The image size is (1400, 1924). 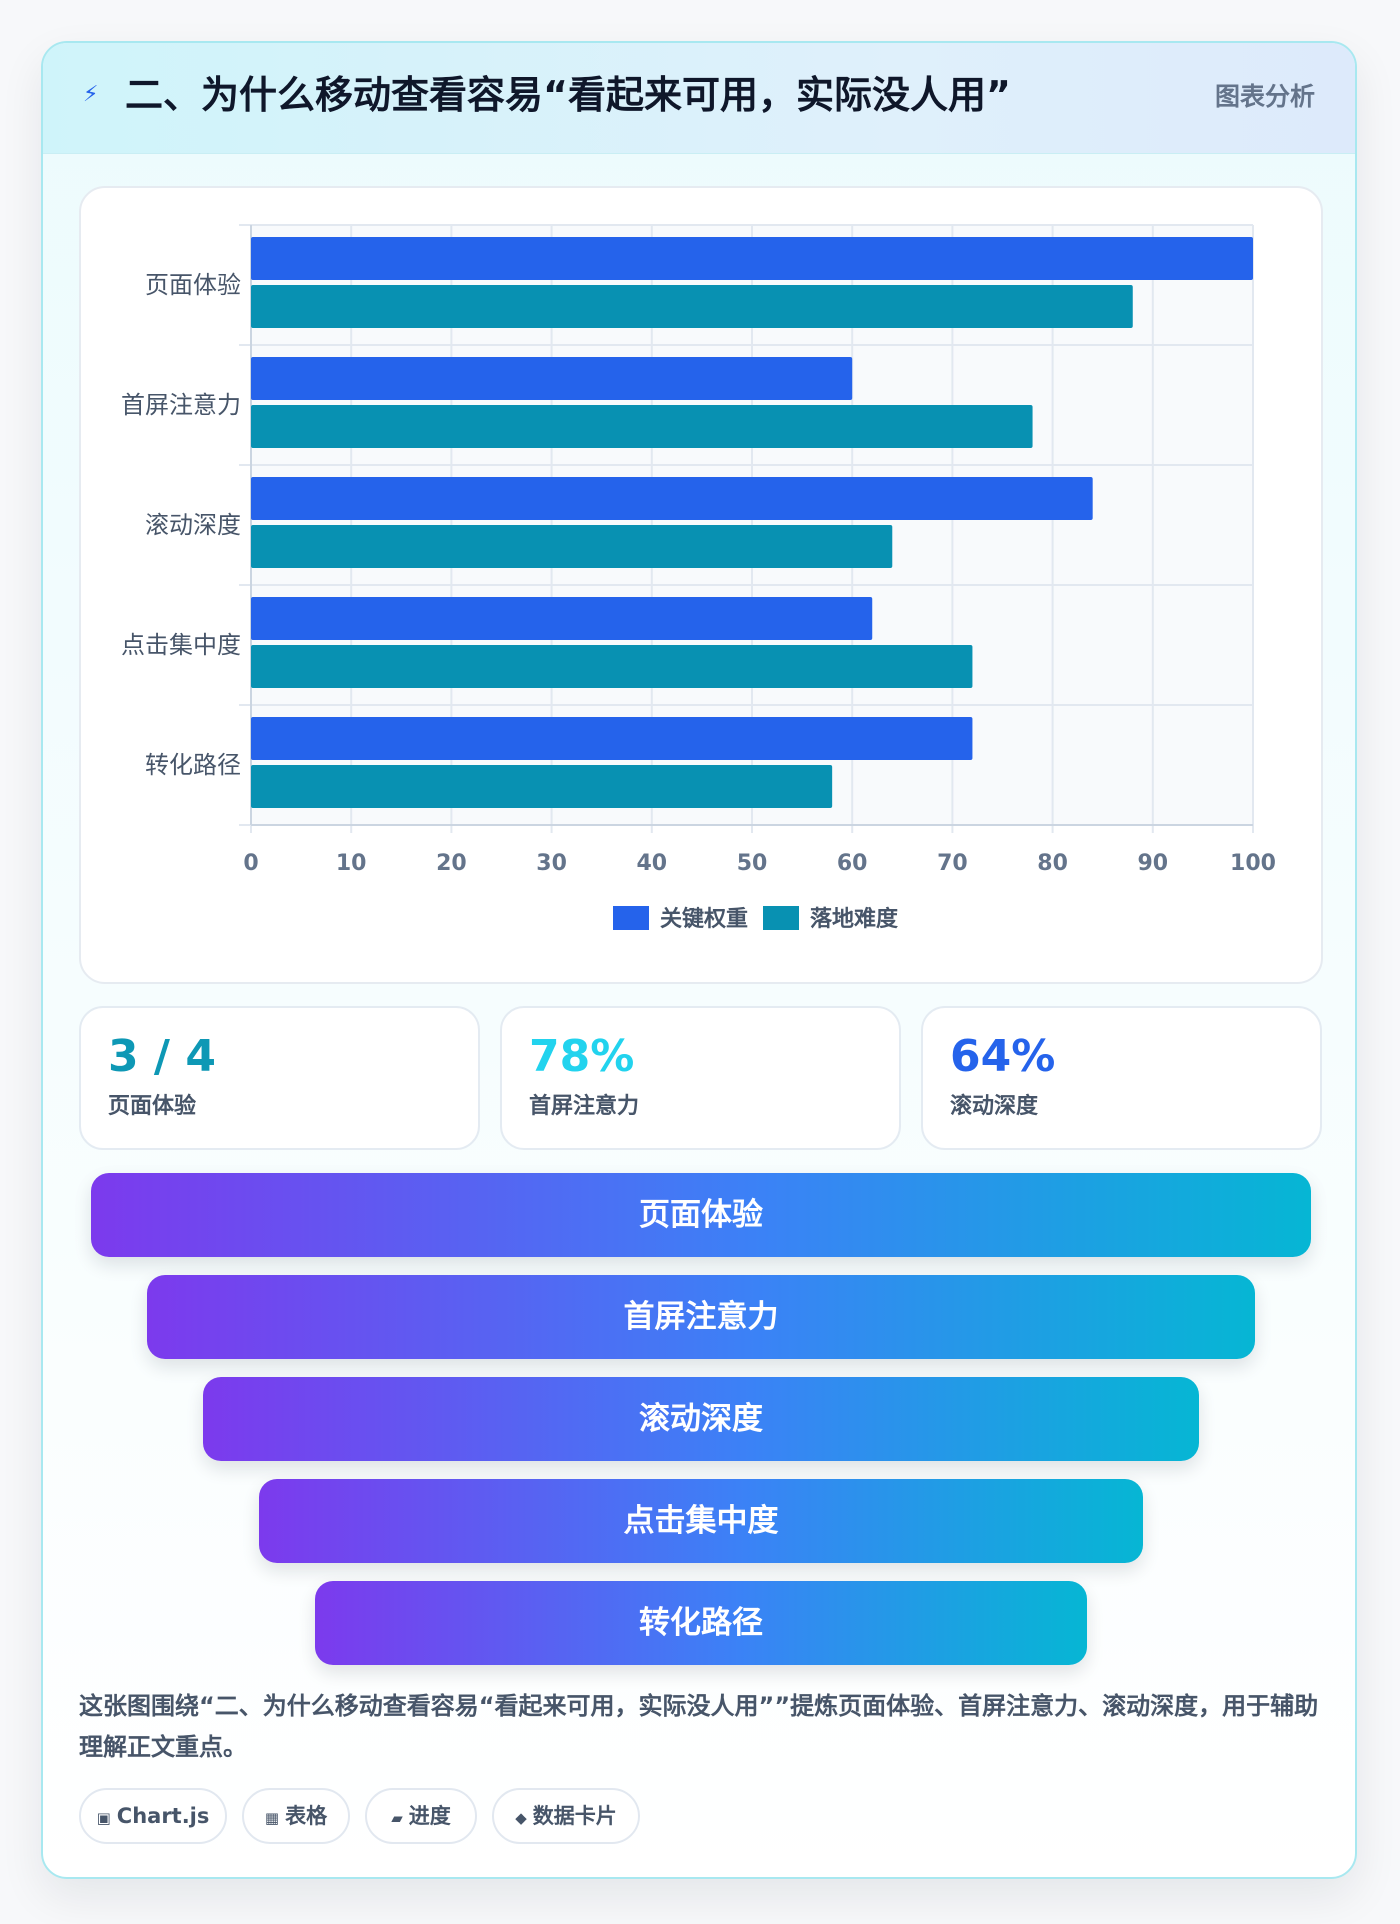 I want to click on chip-label: 进度, so click(x=429, y=1816).